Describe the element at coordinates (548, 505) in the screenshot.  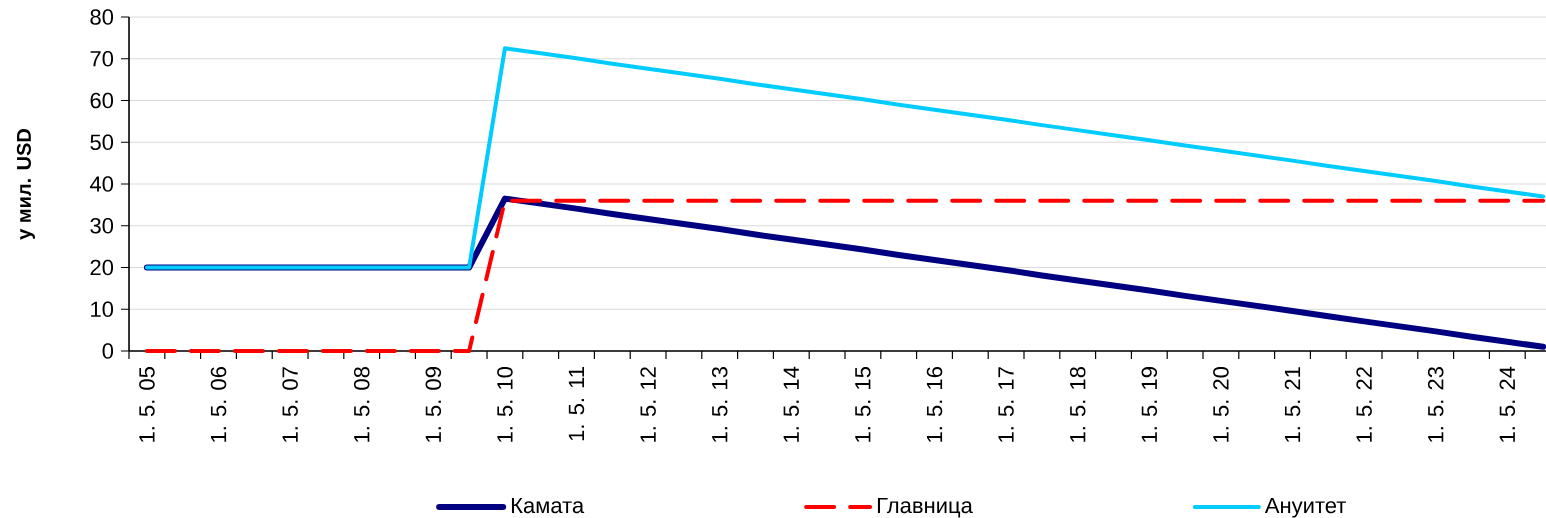
I see `legend-label: Камата` at that location.